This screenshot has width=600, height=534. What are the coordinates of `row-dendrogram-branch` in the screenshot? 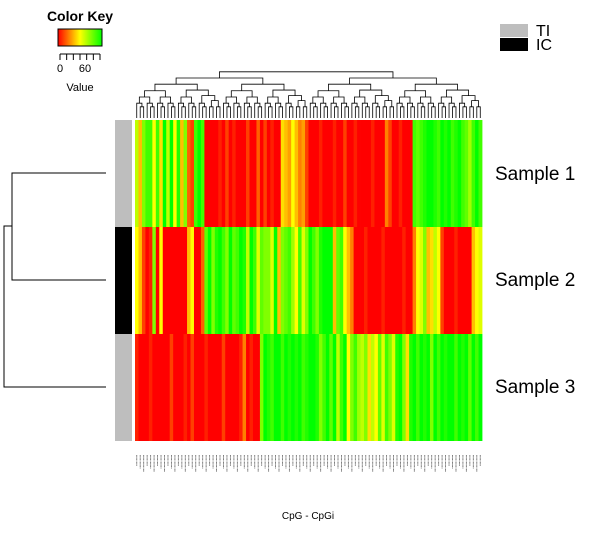 It's located at (54, 306).